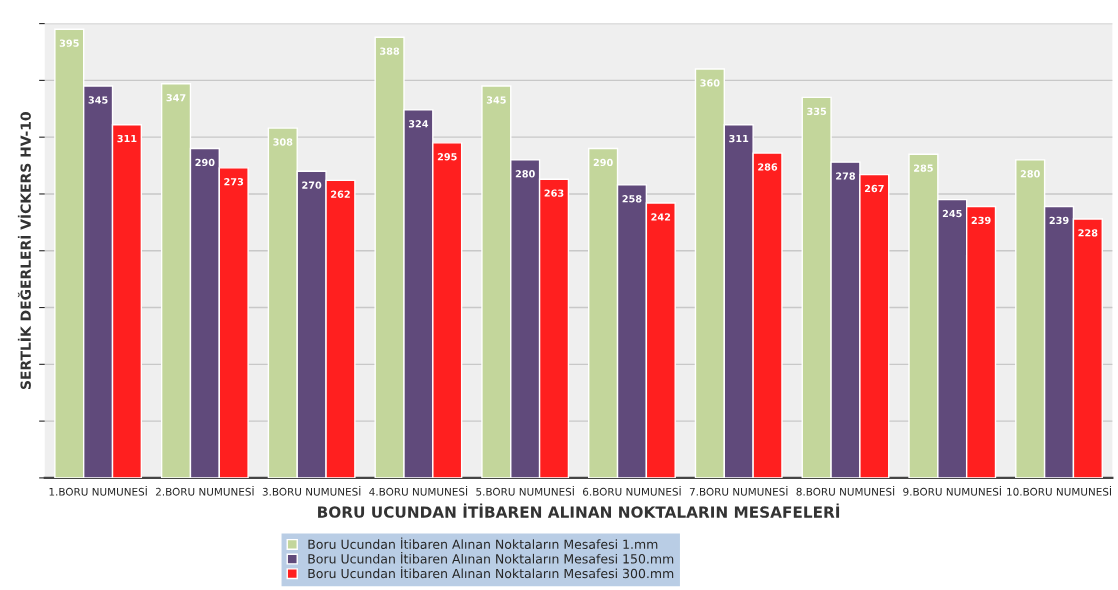 This screenshot has width=1118, height=590. Describe the element at coordinates (1059, 491) in the screenshot. I see `x-tick-label: 10.BORU NUMUNESİ` at that location.